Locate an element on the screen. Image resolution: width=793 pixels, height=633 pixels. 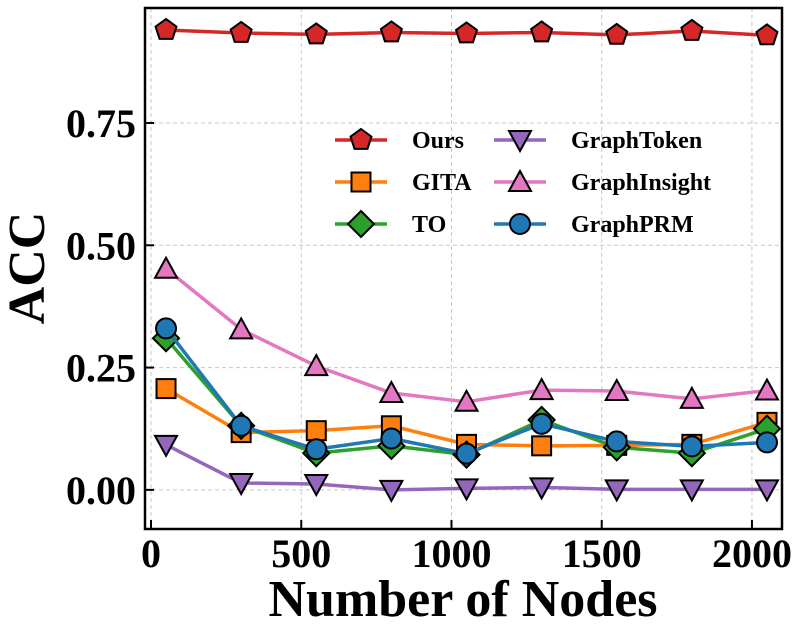
legend-entry-to: TO is located at coordinates (390, 224).